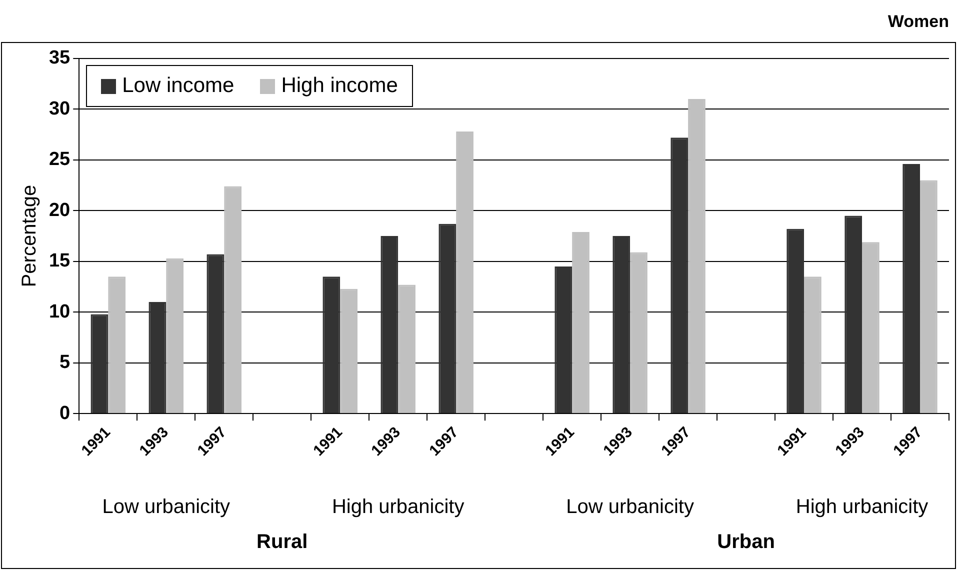 Image resolution: width=959 pixels, height=571 pixels. Describe the element at coordinates (59, 58) in the screenshot. I see `y-tick-label: 35` at that location.